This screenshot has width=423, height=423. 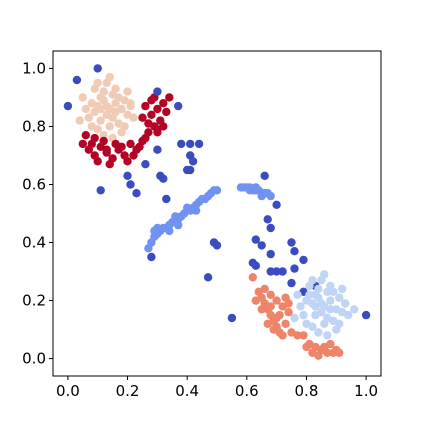 What do you see at coordinates (37, 213) in the screenshot?
I see `y-axis-ticks: 0.0 0.2 0.4 0.6 0.8 1.0` at bounding box center [37, 213].